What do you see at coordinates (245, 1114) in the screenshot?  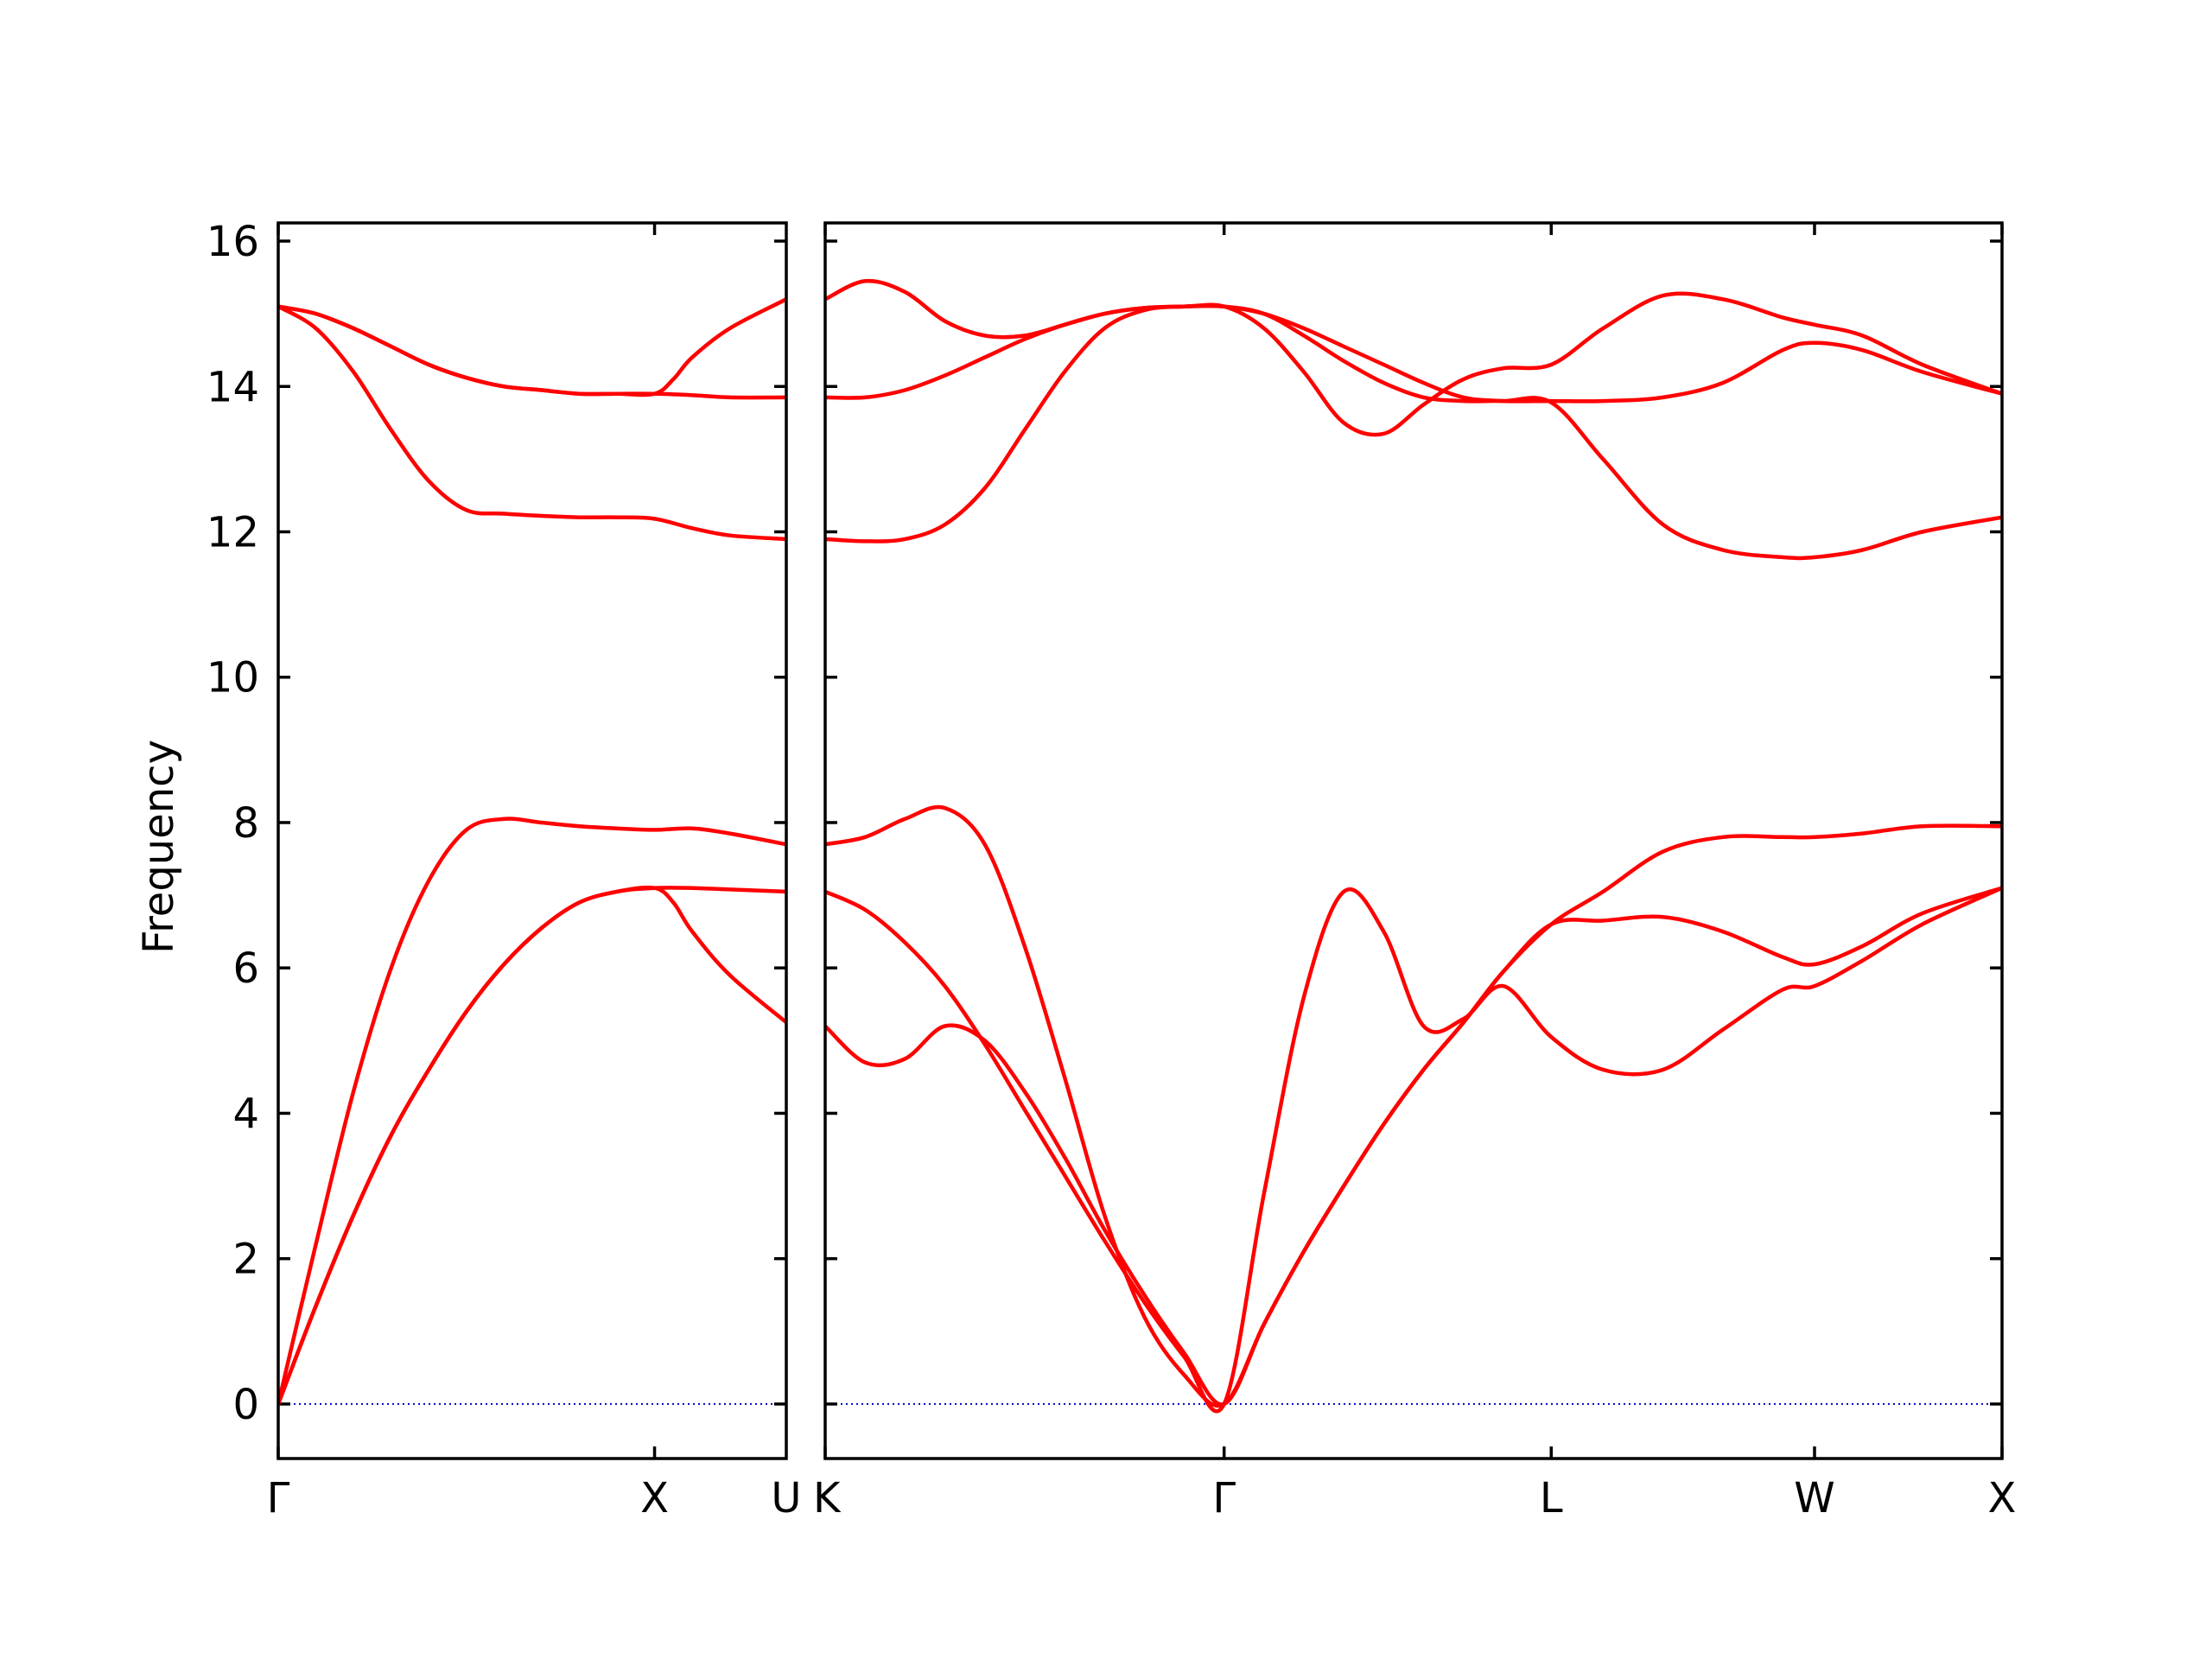 I see `y-tick-label: 4` at bounding box center [245, 1114].